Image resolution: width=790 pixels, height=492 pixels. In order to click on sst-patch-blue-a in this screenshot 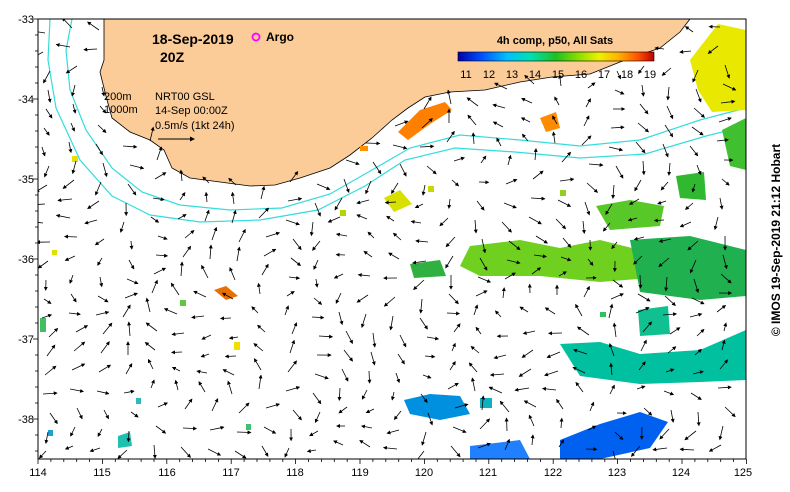, I will do `click(437, 407)`.